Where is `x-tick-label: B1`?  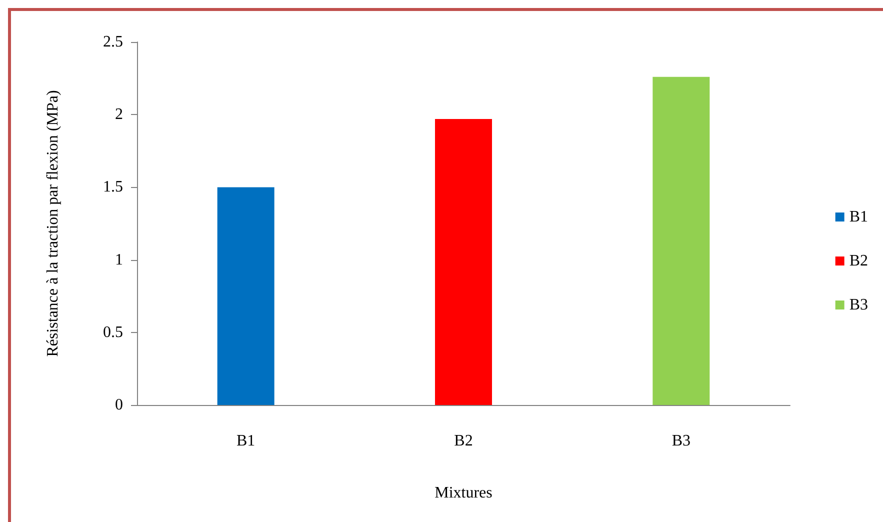
x-tick-label: B1 is located at coordinates (246, 441).